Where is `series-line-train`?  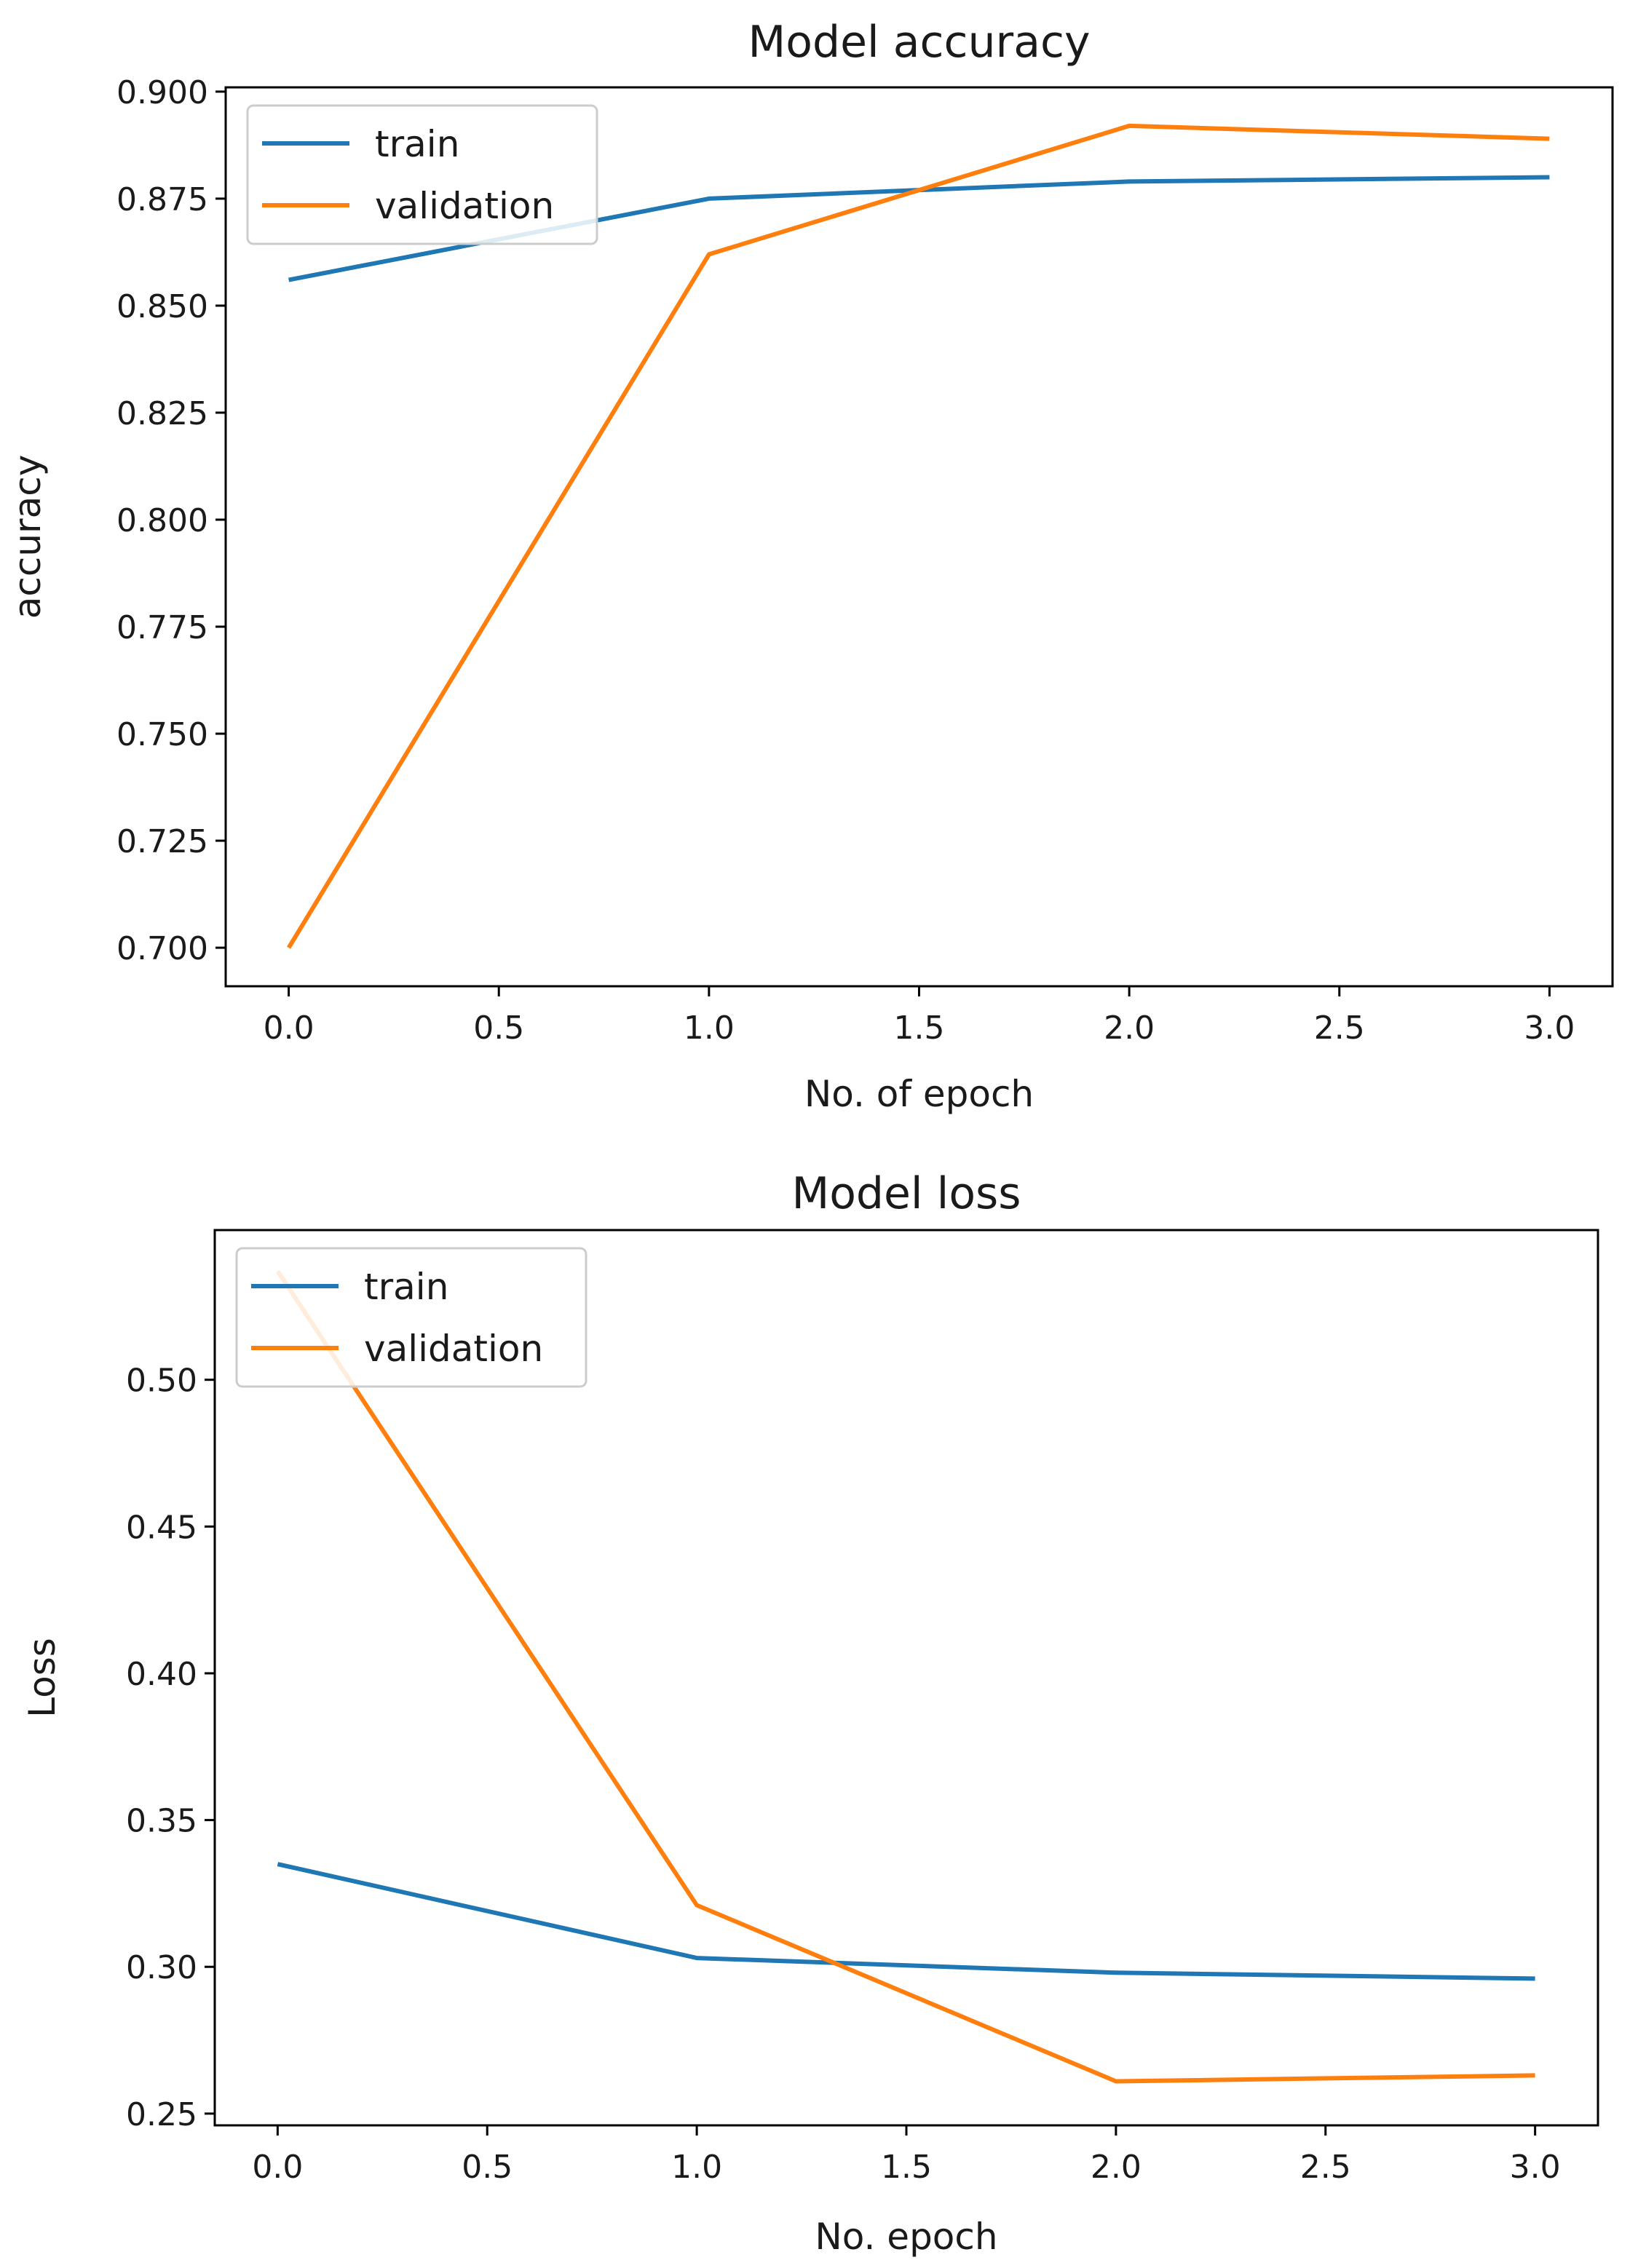
series-line-train is located at coordinates (906, 1921).